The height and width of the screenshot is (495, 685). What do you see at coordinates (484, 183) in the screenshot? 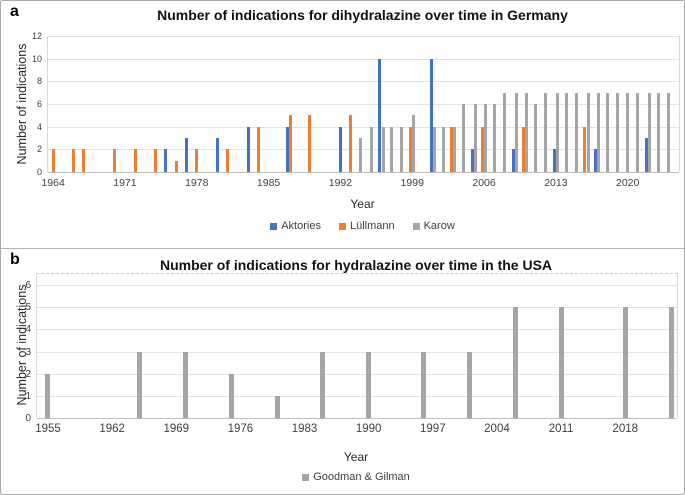
I see `x-tick-label-2006: 2006` at bounding box center [484, 183].